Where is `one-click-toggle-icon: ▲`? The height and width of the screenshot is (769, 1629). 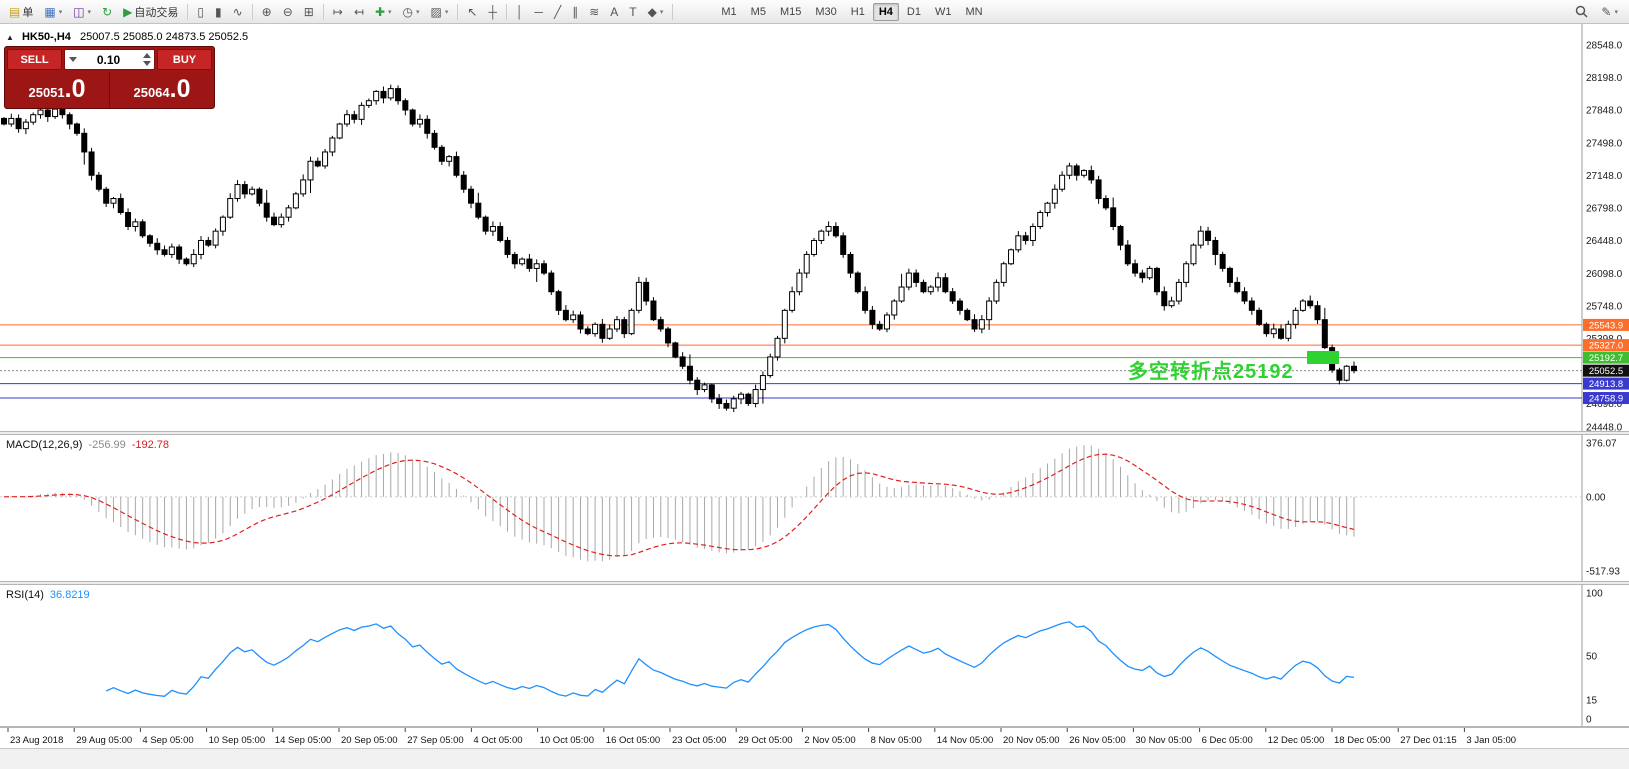
one-click-toggle-icon: ▲ is located at coordinates (10, 37).